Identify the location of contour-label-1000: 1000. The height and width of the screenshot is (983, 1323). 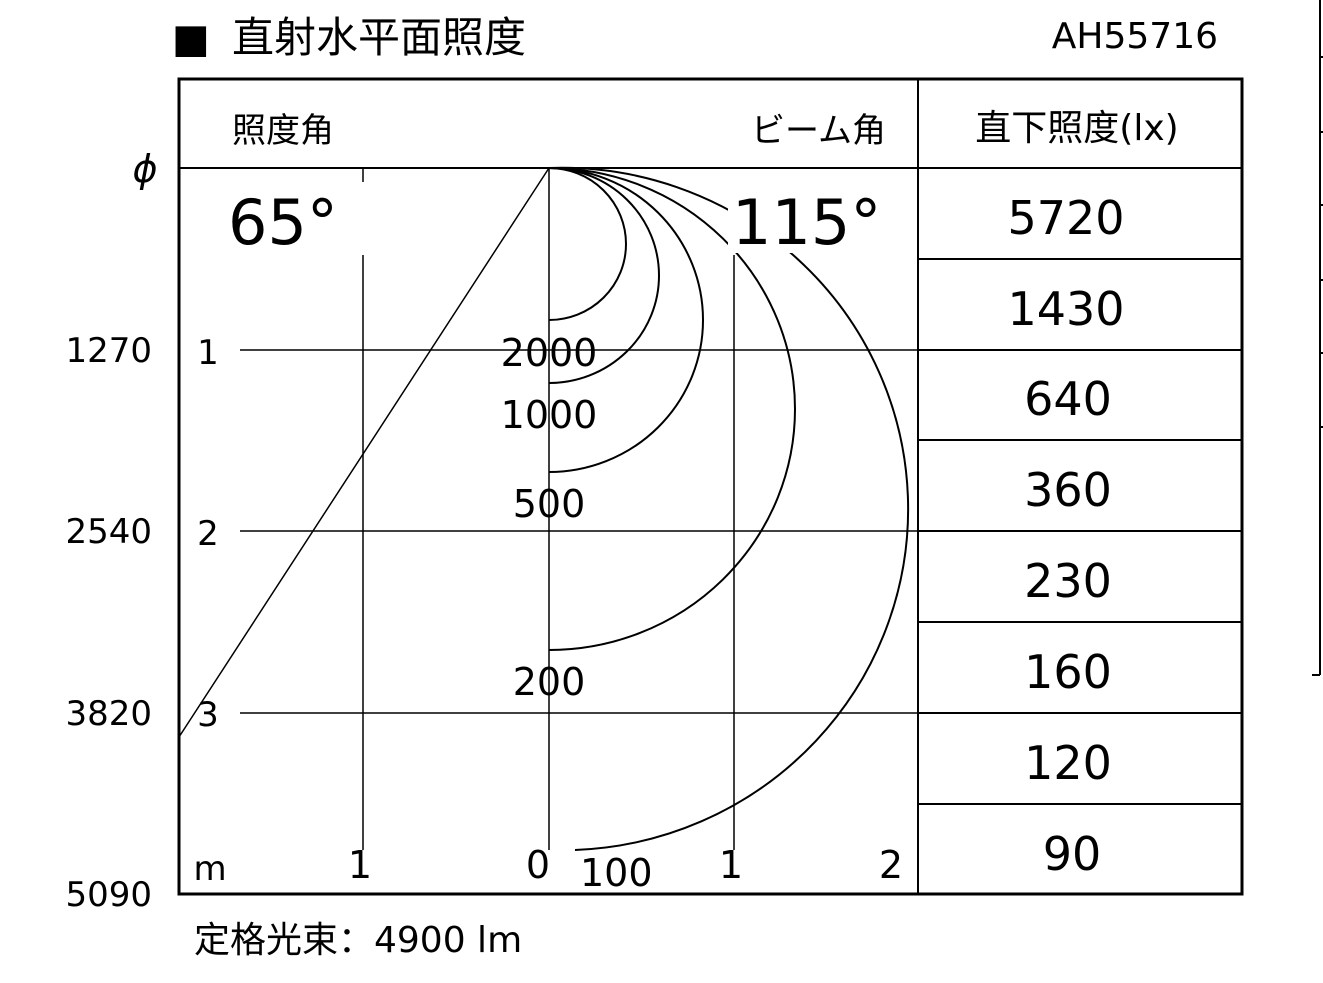
(549, 415).